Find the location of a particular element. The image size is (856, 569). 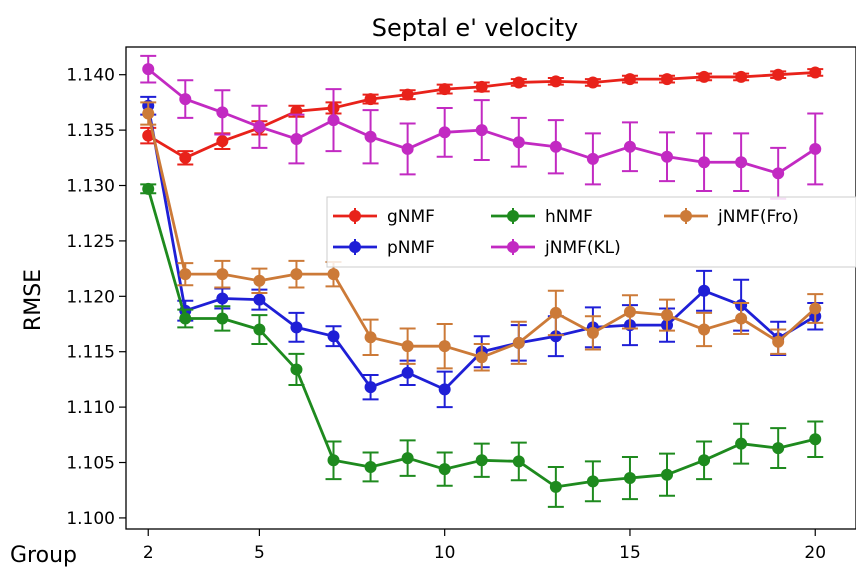

chart-title: Septal e' velocity is located at coordinates (475, 28).